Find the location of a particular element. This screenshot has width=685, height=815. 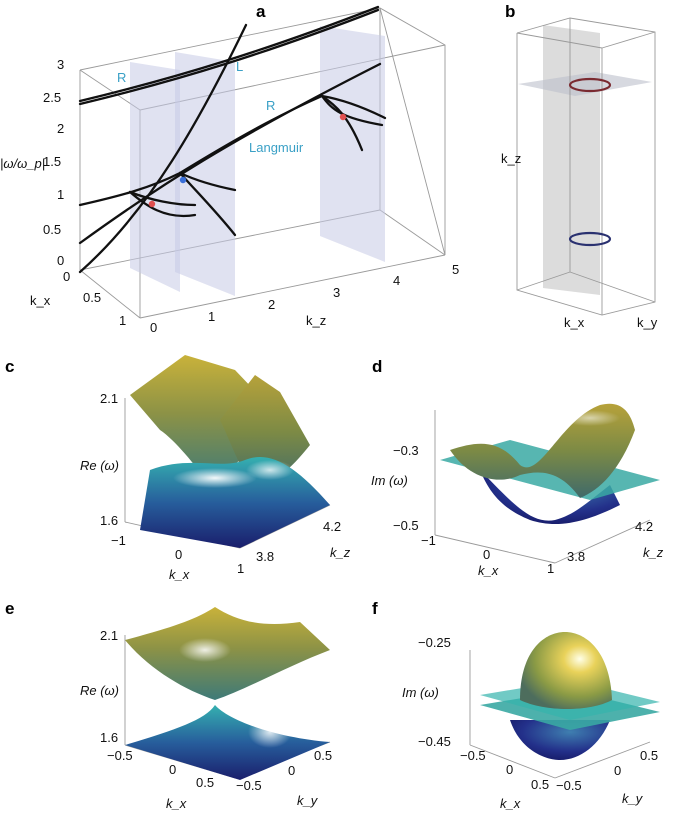

vertical-plane is located at coordinates (571, 160).